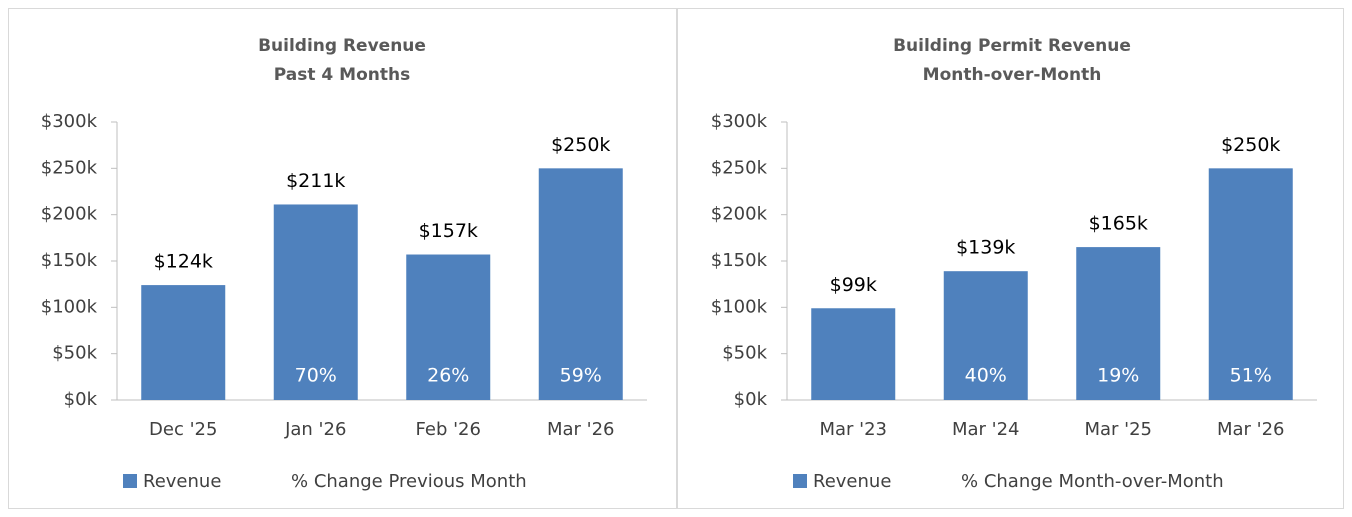  I want to click on x-tick-label: Dec '25, so click(183, 429).